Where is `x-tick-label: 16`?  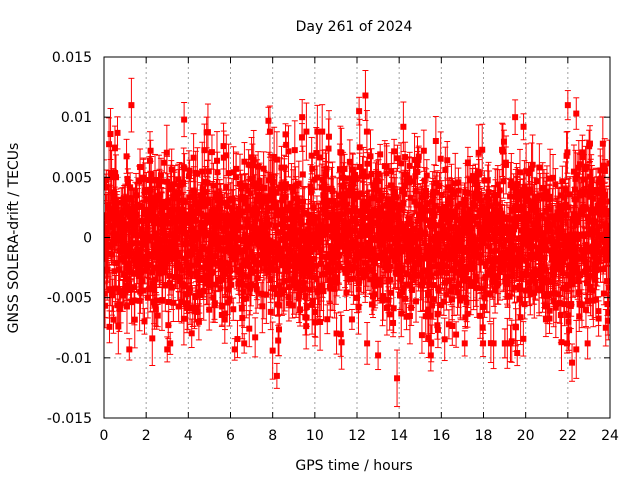 x-tick-label: 16 is located at coordinates (441, 436).